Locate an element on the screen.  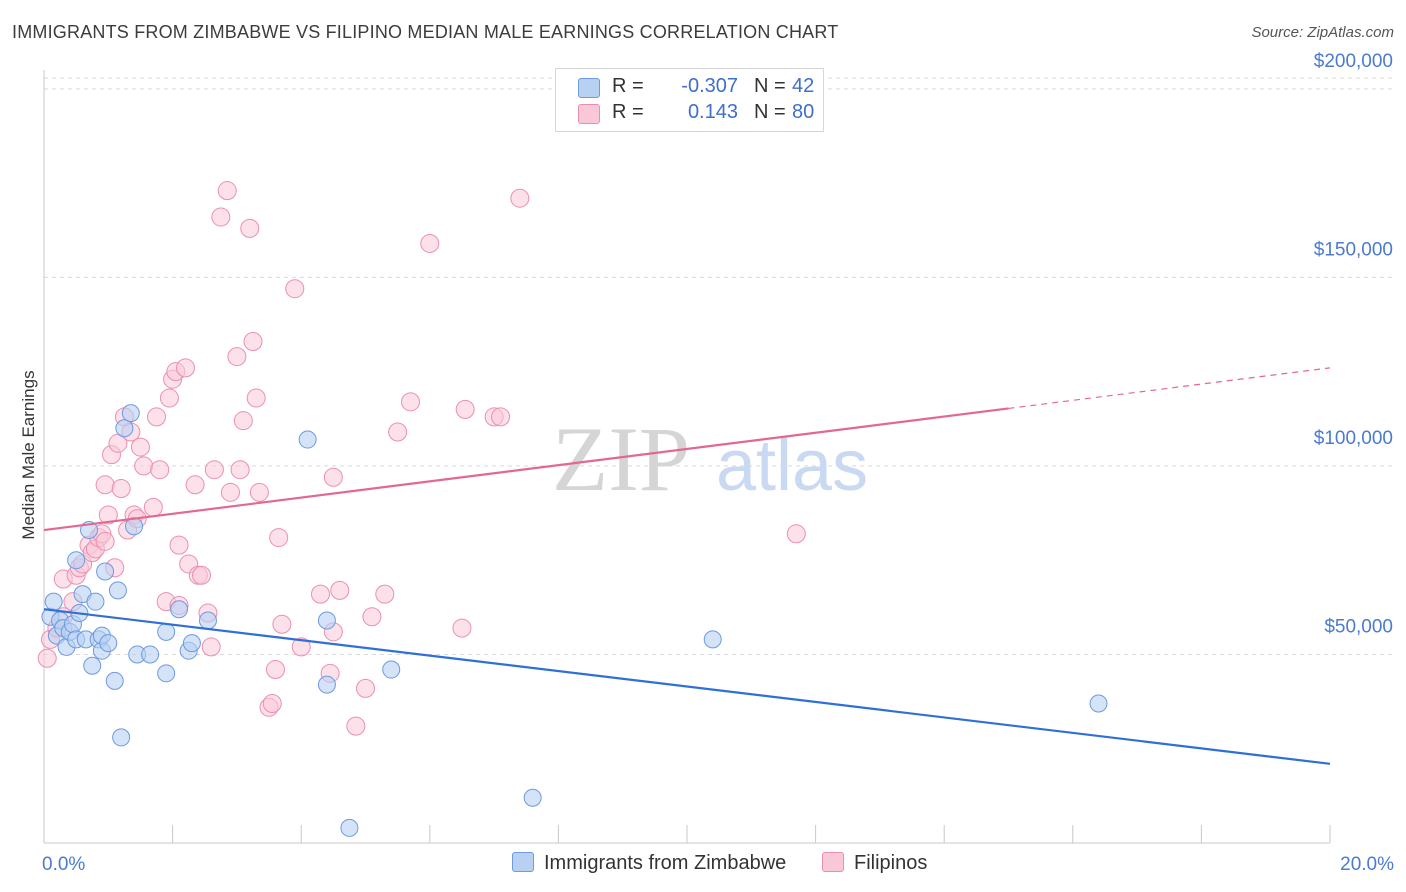
x-tick-max: 20.0% is located at coordinates (1367, 864).